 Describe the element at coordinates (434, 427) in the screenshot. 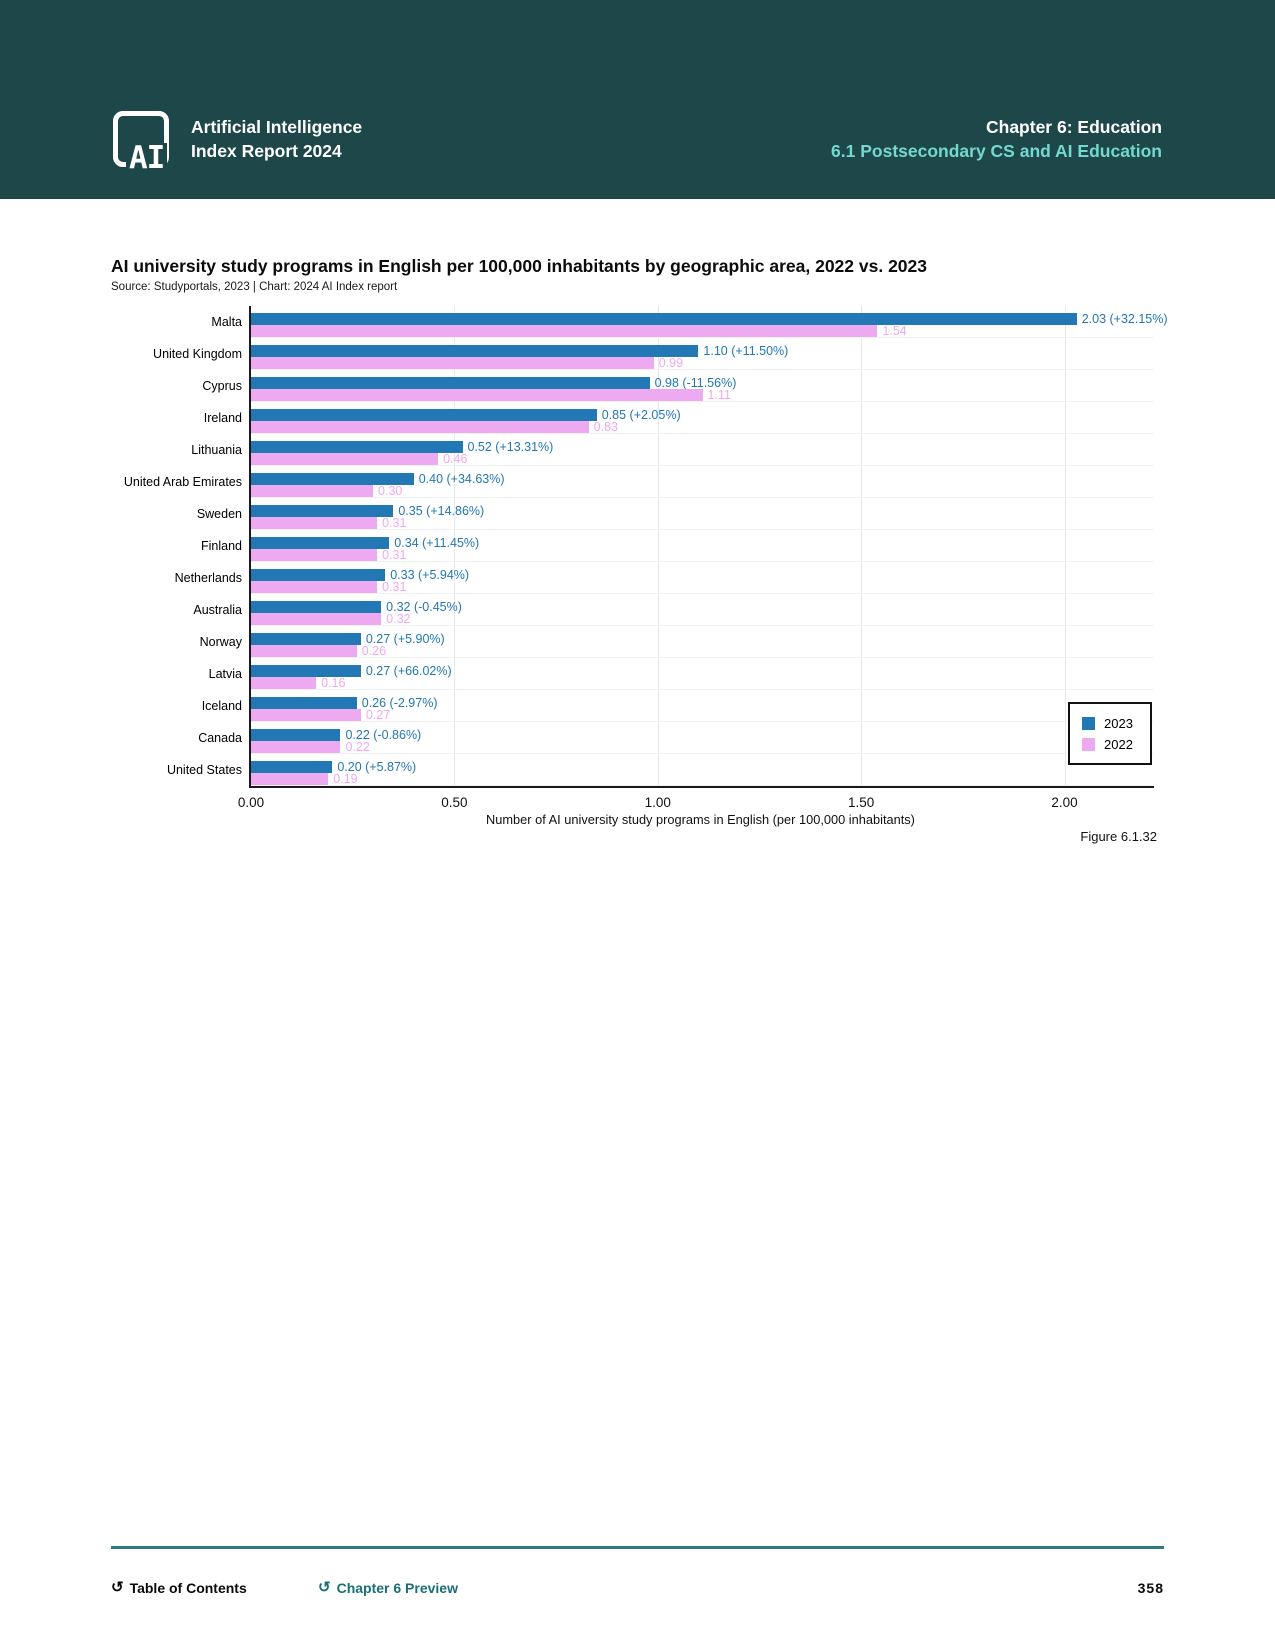

I see `bar-2022: 0.83` at that location.